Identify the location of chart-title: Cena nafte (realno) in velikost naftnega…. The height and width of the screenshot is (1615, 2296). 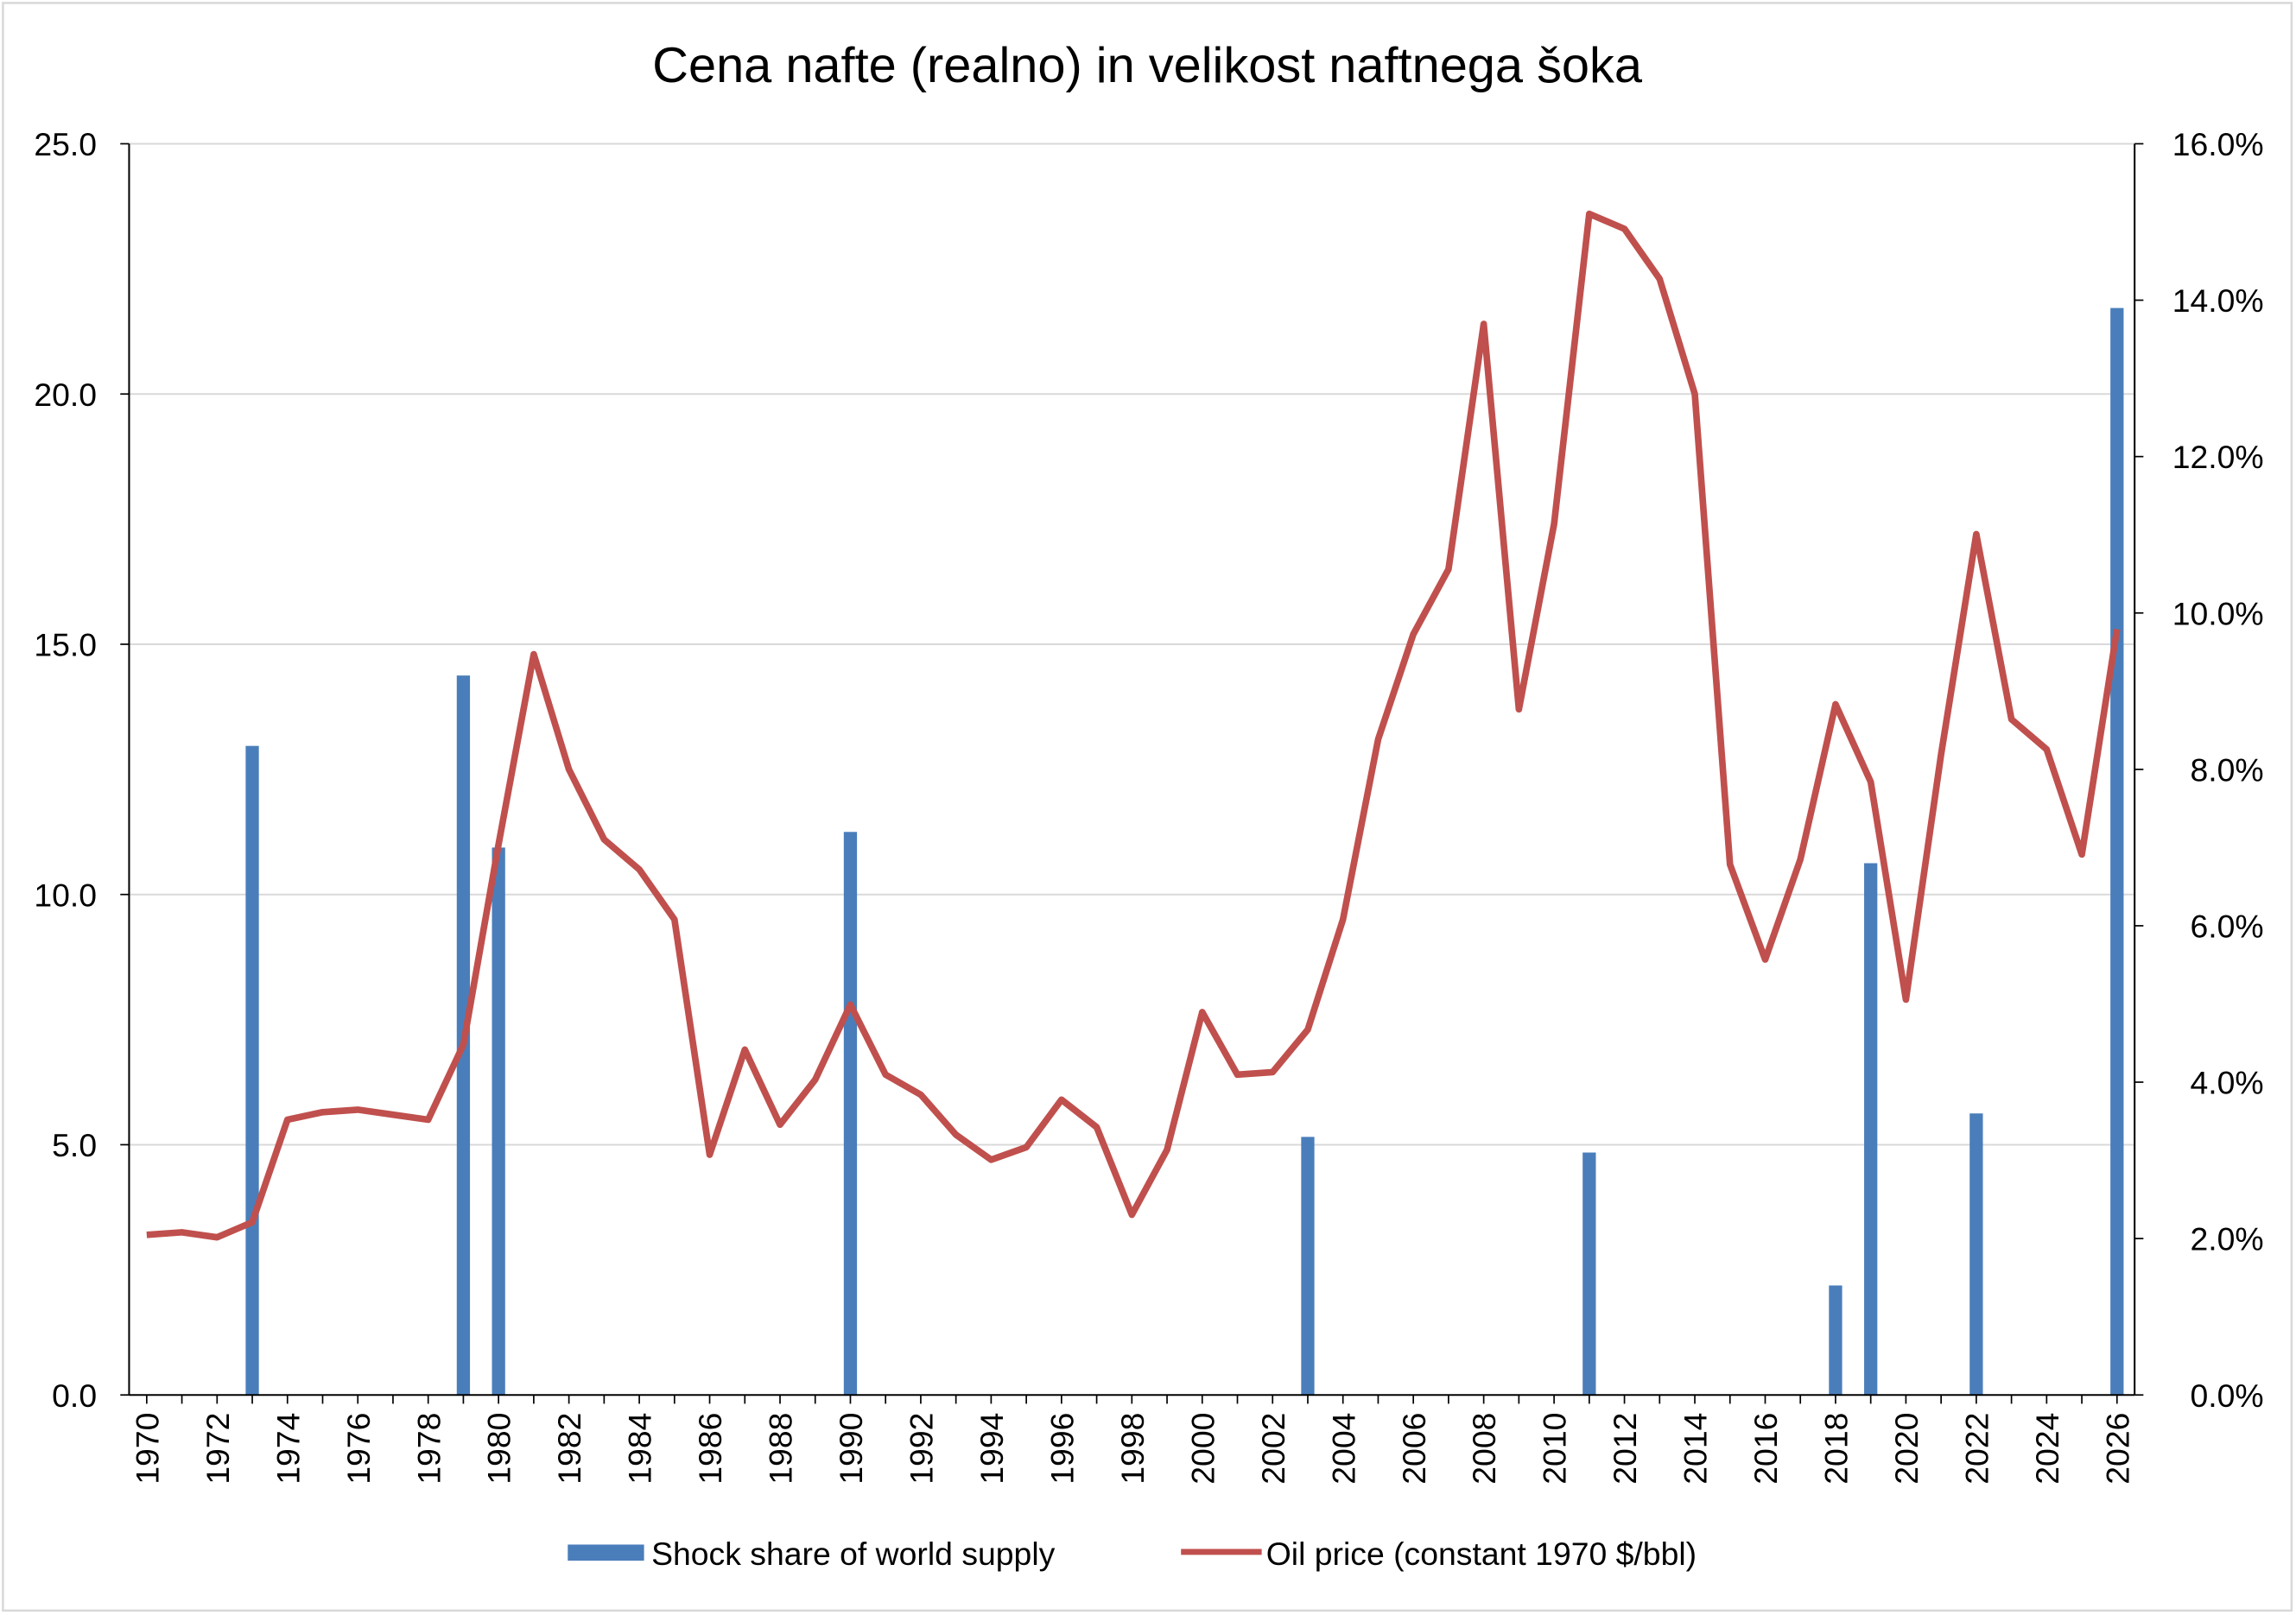
(1147, 66).